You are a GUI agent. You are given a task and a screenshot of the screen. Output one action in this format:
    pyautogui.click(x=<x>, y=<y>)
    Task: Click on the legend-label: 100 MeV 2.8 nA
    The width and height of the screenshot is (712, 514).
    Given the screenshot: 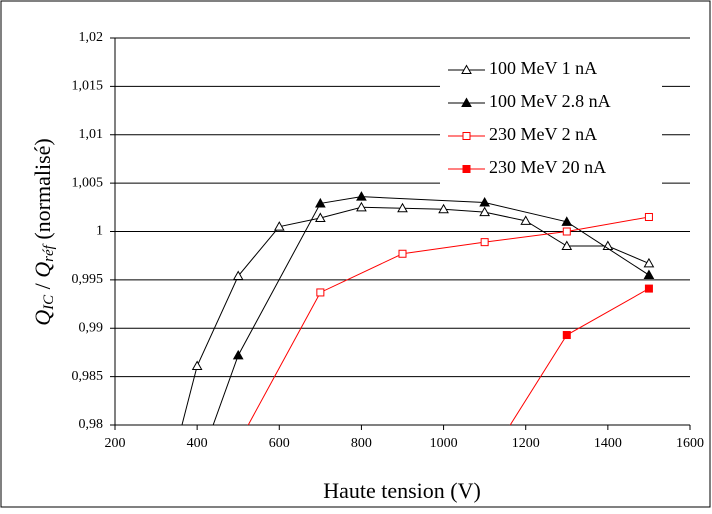 What is the action you would take?
    pyautogui.click(x=550, y=101)
    